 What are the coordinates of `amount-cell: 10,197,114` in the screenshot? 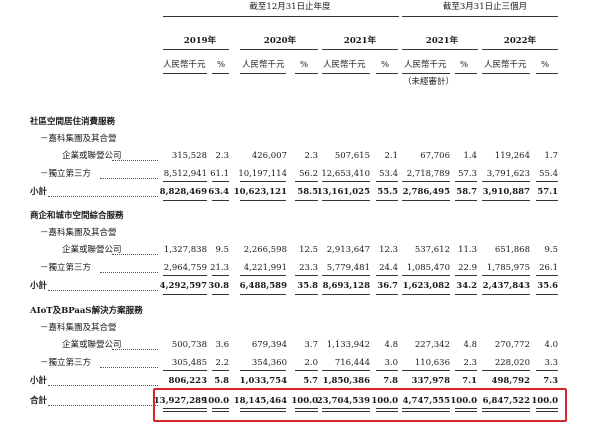 It's located at (262, 174).